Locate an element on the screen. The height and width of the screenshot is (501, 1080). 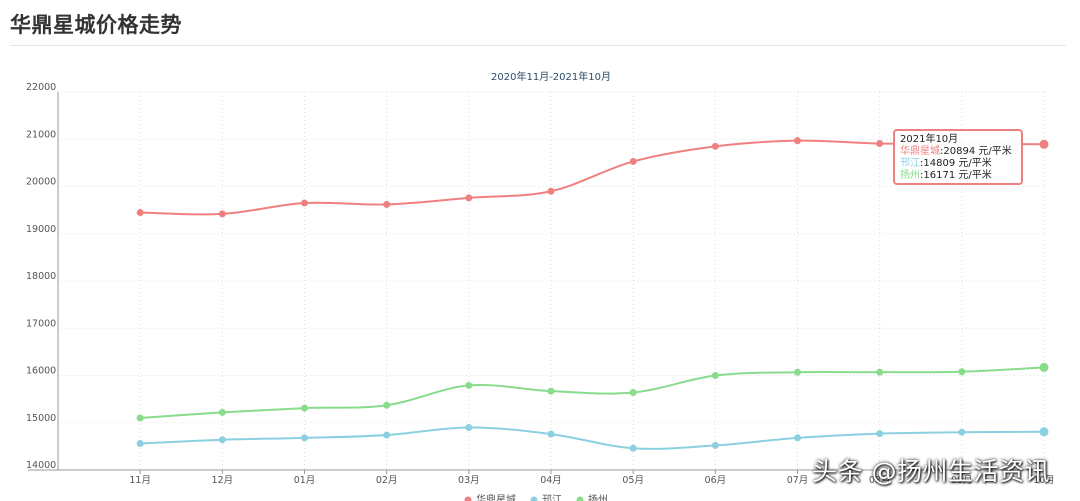
y-tick-label: 20000 is located at coordinates (41, 182).